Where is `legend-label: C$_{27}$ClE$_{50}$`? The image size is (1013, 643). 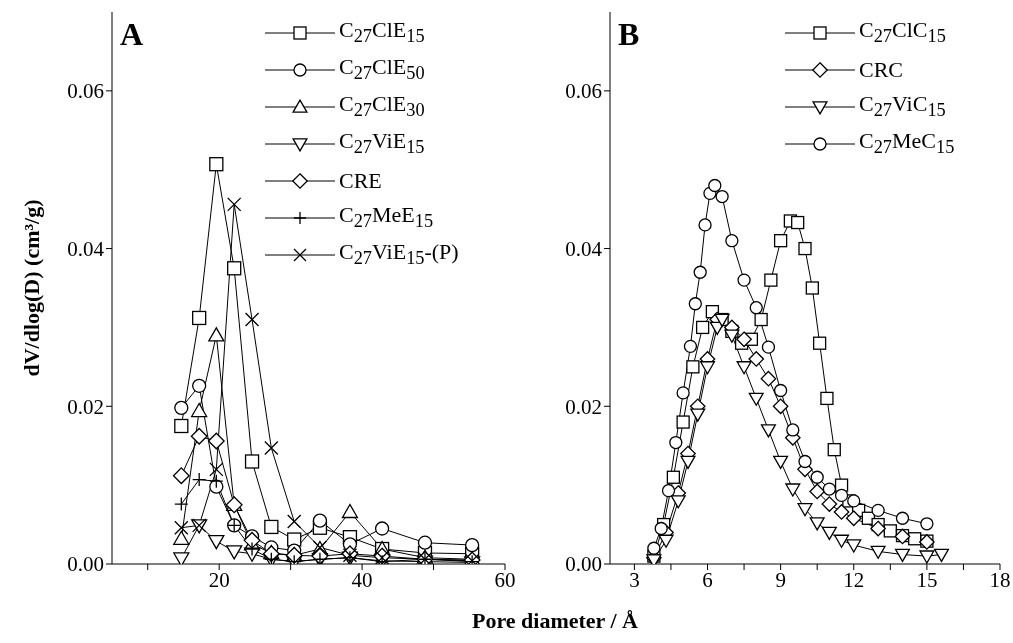 legend-label: C$_{27}$ClE$_{50}$ is located at coordinates (382, 69).